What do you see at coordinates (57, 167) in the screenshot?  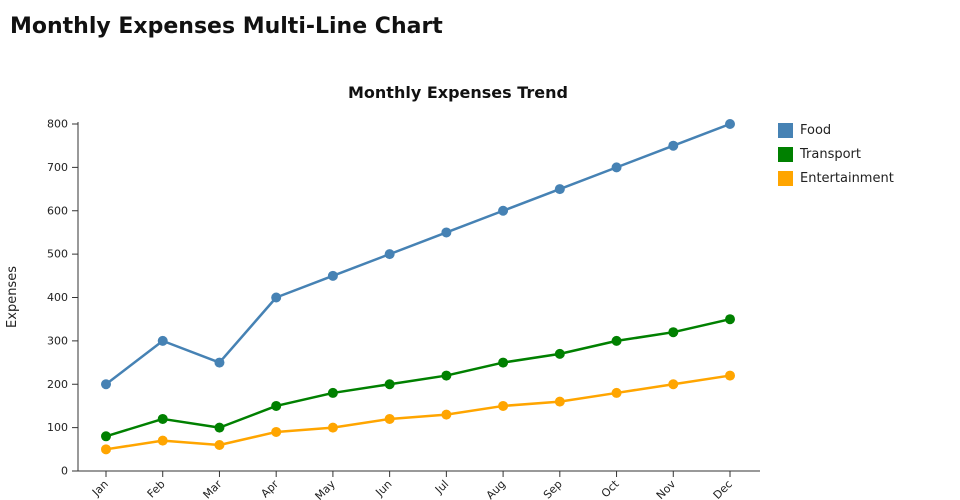 I see `y-tick-label: 700` at bounding box center [57, 167].